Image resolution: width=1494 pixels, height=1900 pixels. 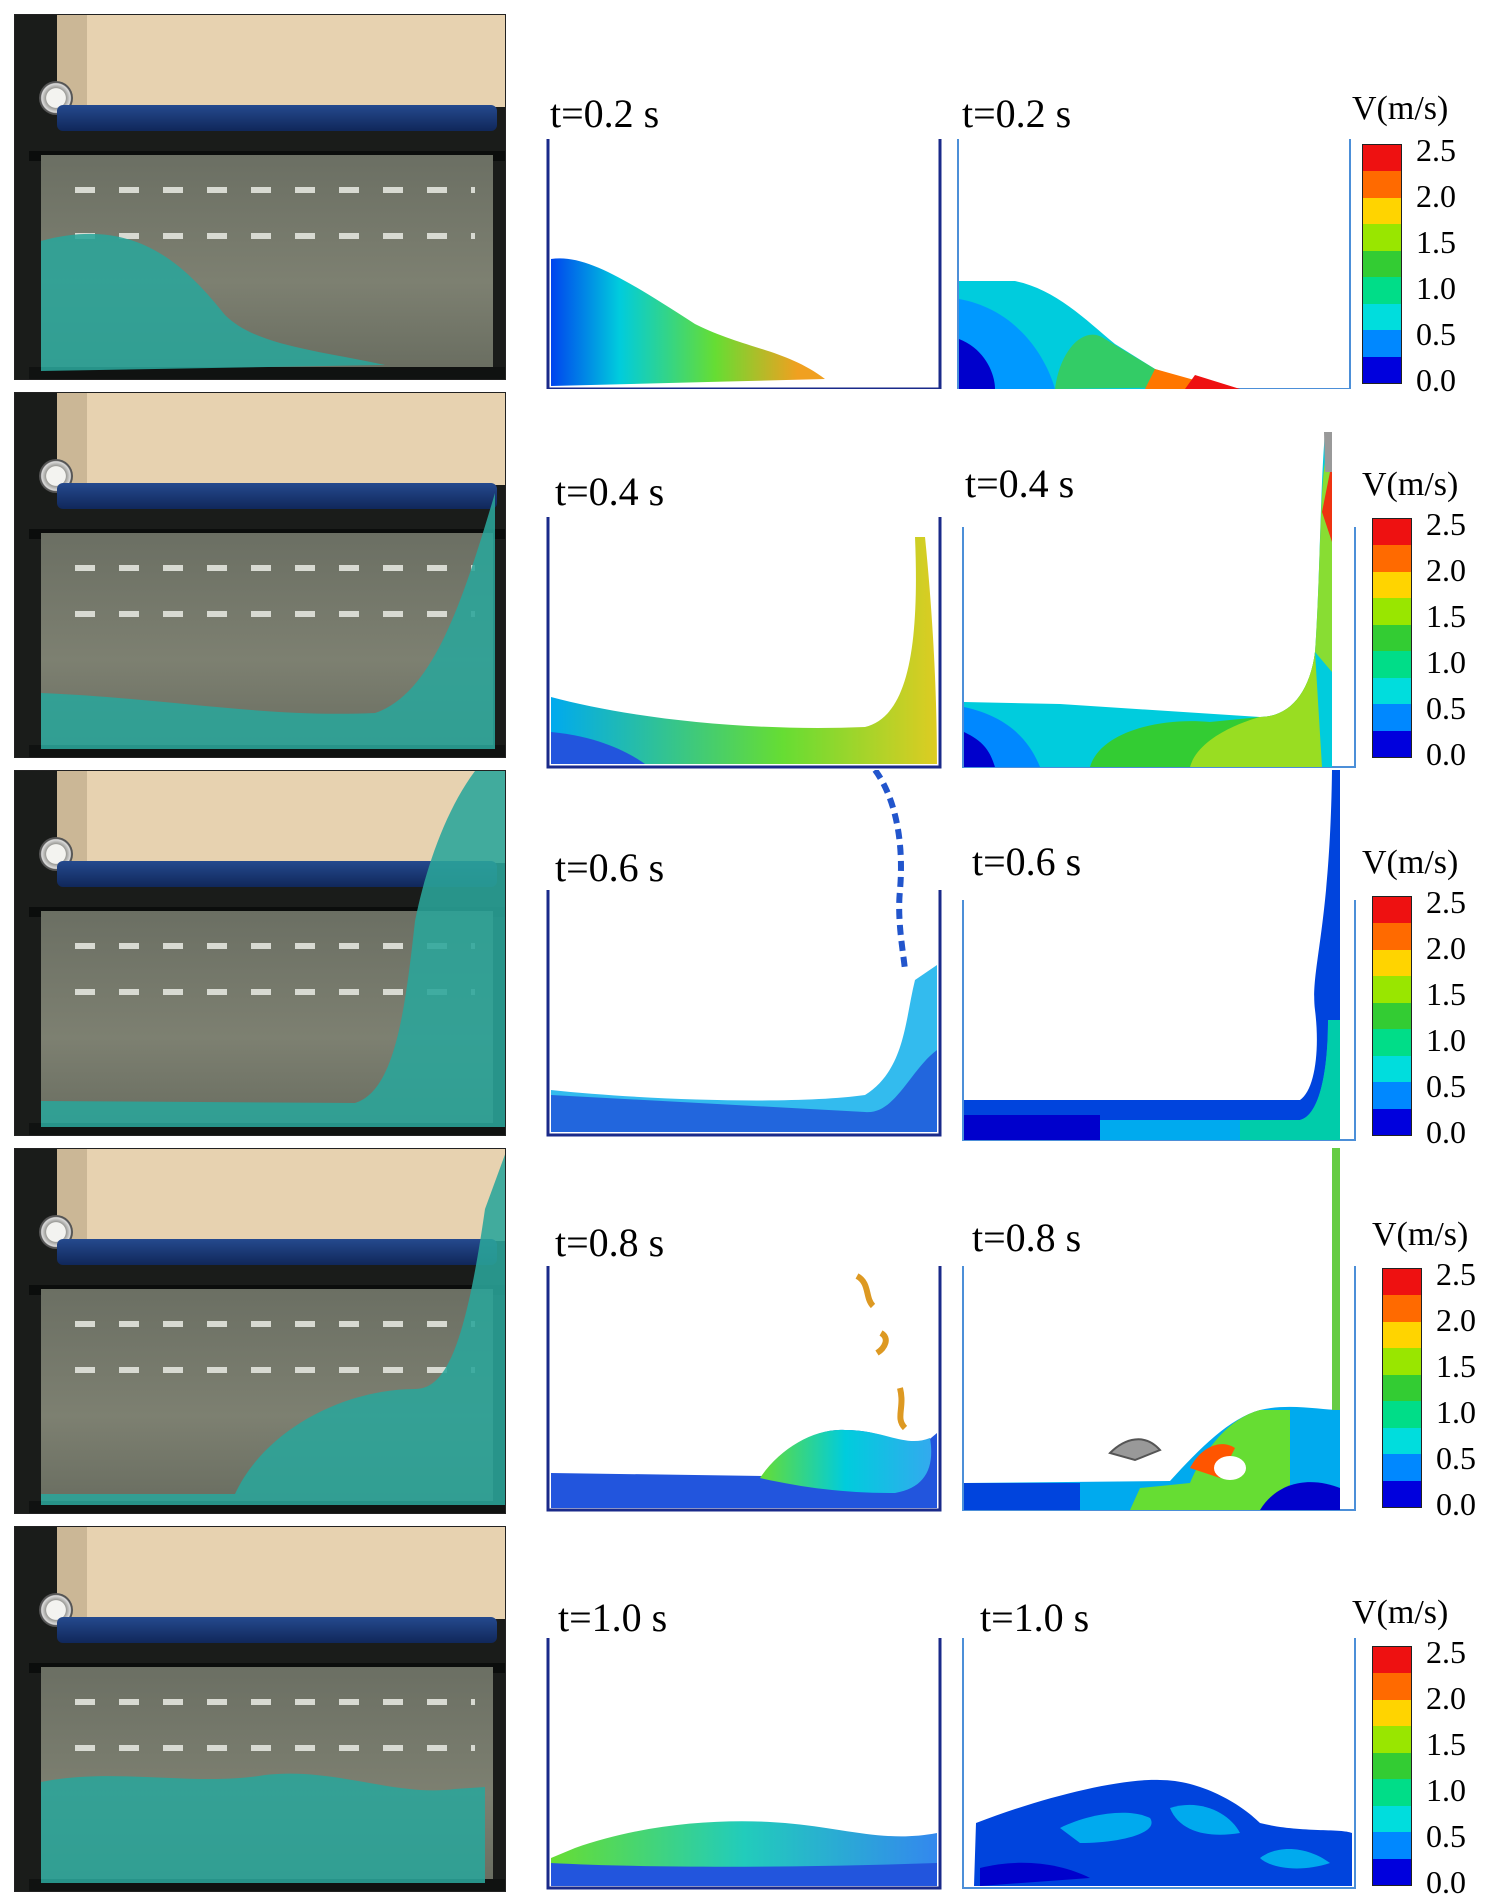 What do you see at coordinates (610, 1242) in the screenshot?
I see `time-label-left: t=0.8 s` at bounding box center [610, 1242].